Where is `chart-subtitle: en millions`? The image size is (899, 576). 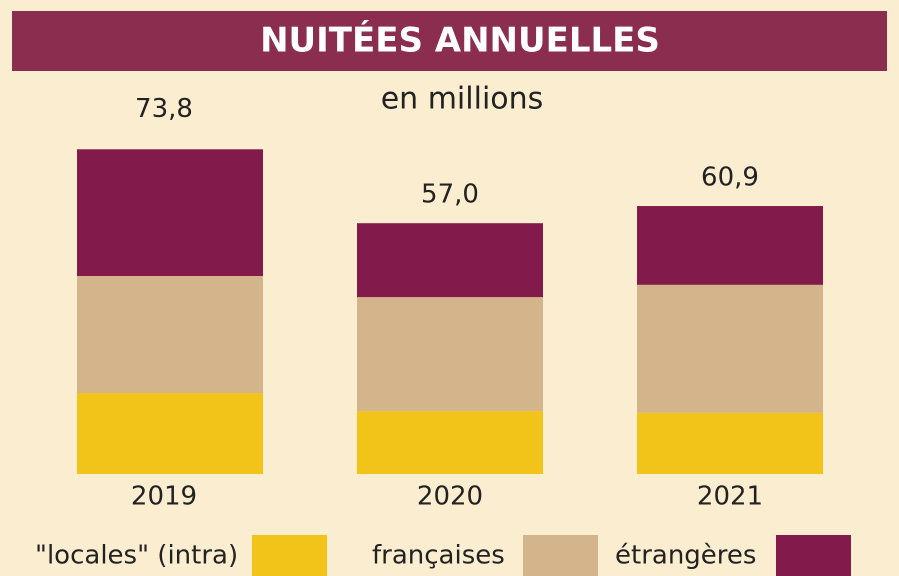
chart-subtitle: en millions is located at coordinates (462, 99).